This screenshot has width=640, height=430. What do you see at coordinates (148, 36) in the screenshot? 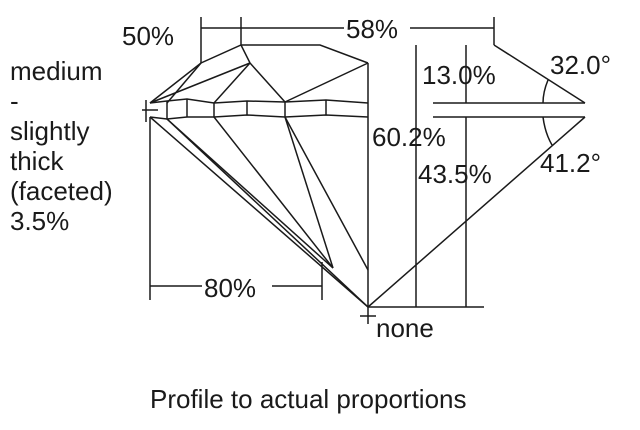
I see `star-length-label: 50%` at bounding box center [148, 36].